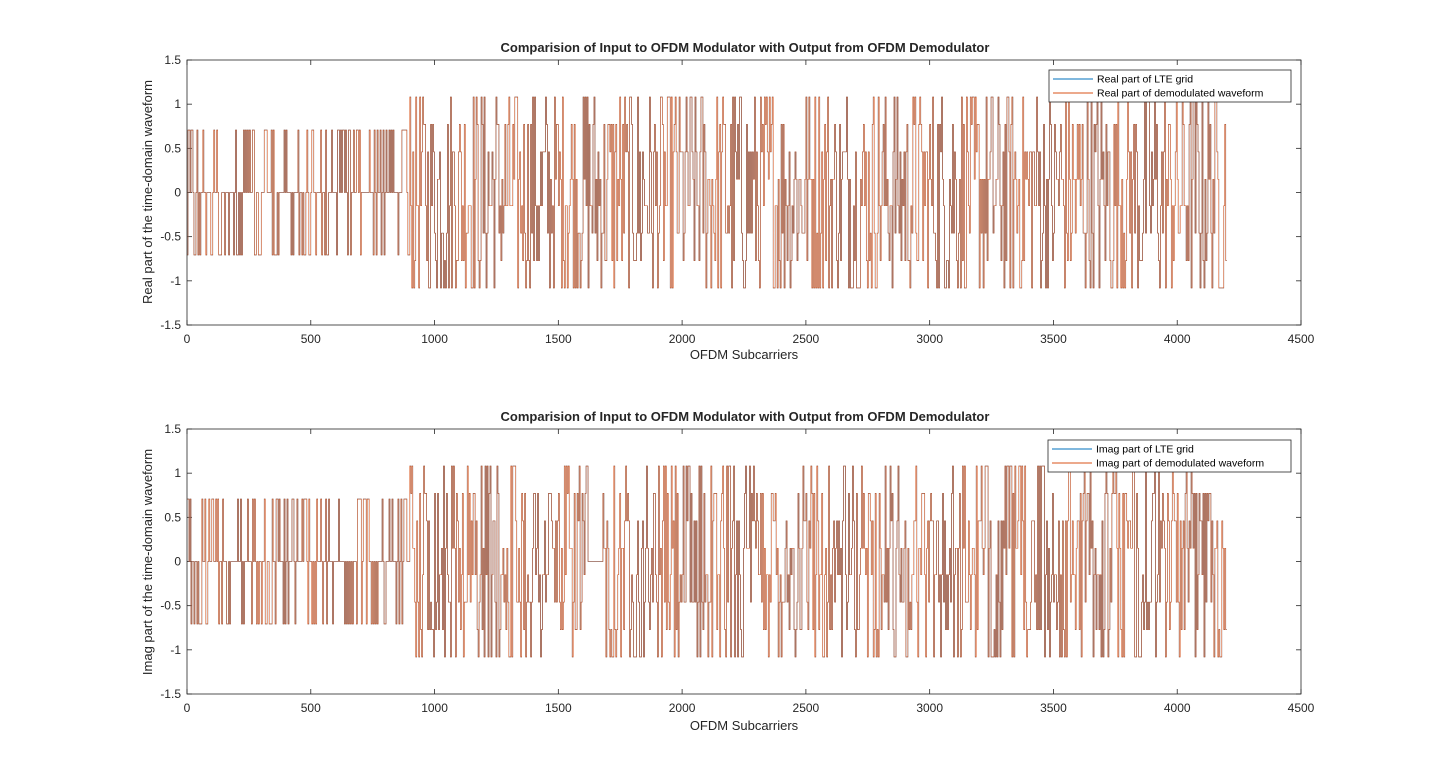 Image resolution: width=1440 pixels, height=781 pixels. I want to click on subplot-top-y-label: Real part of the time-domain waveform, so click(147, 192).